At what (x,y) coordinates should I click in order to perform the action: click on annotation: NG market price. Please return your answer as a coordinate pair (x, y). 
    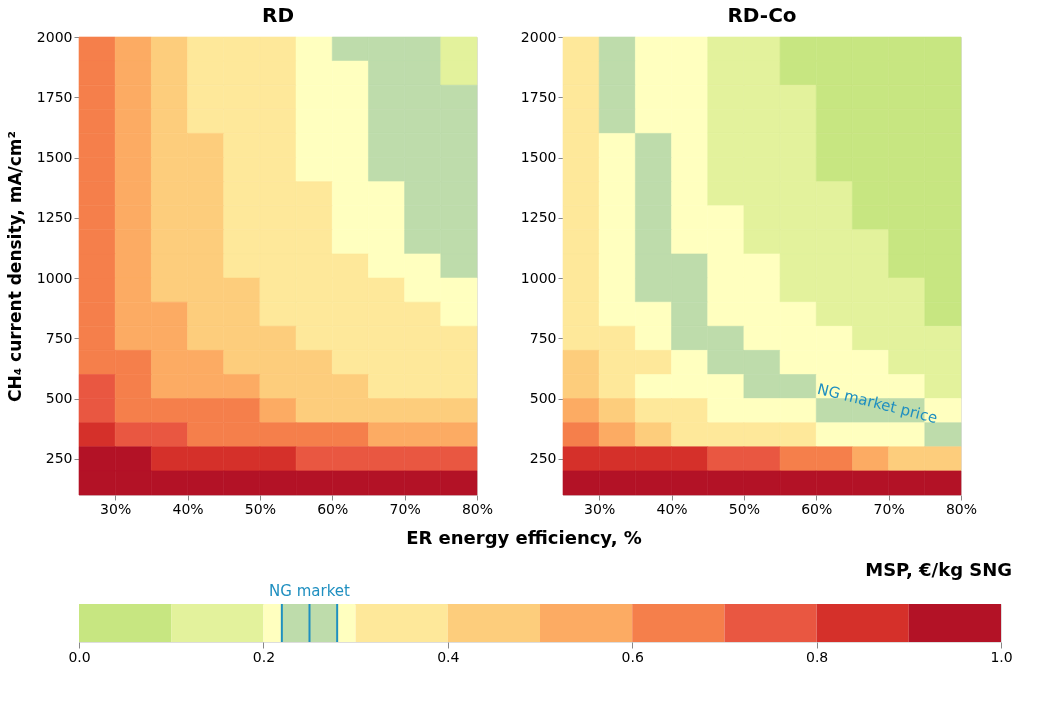
    Looking at the image, I should click on (877, 403).